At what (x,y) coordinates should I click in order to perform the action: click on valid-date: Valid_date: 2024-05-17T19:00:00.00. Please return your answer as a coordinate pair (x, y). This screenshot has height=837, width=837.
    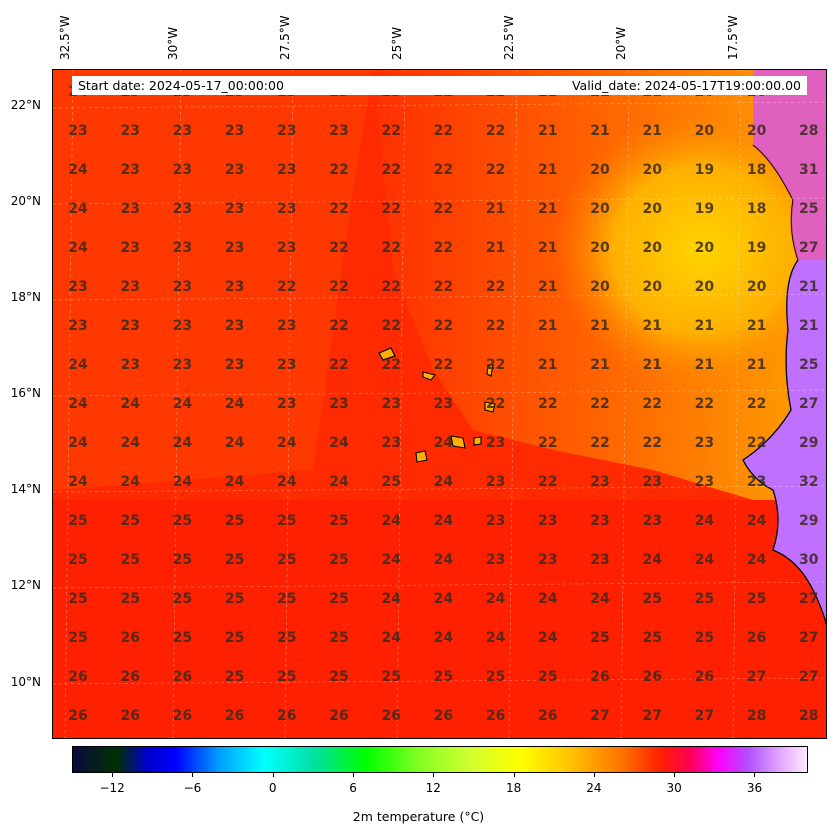
    Looking at the image, I should click on (686, 85).